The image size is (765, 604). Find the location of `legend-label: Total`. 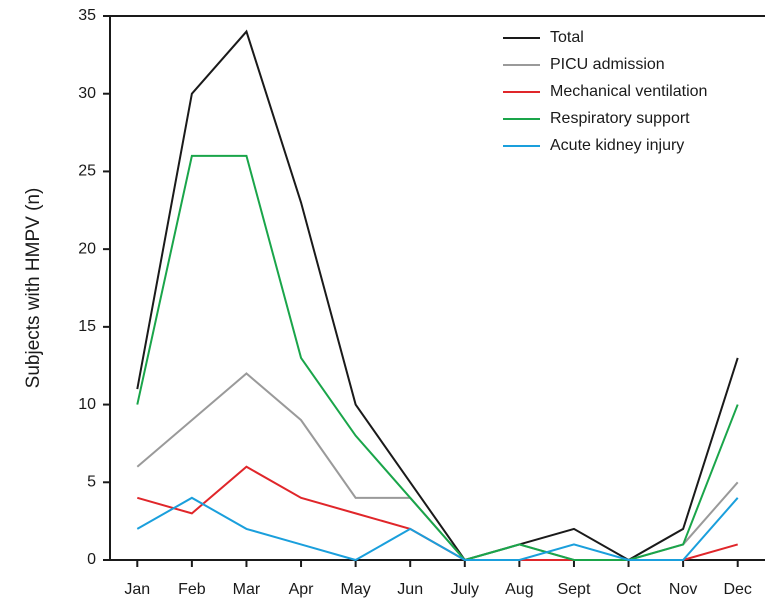

legend-label: Total is located at coordinates (567, 37).